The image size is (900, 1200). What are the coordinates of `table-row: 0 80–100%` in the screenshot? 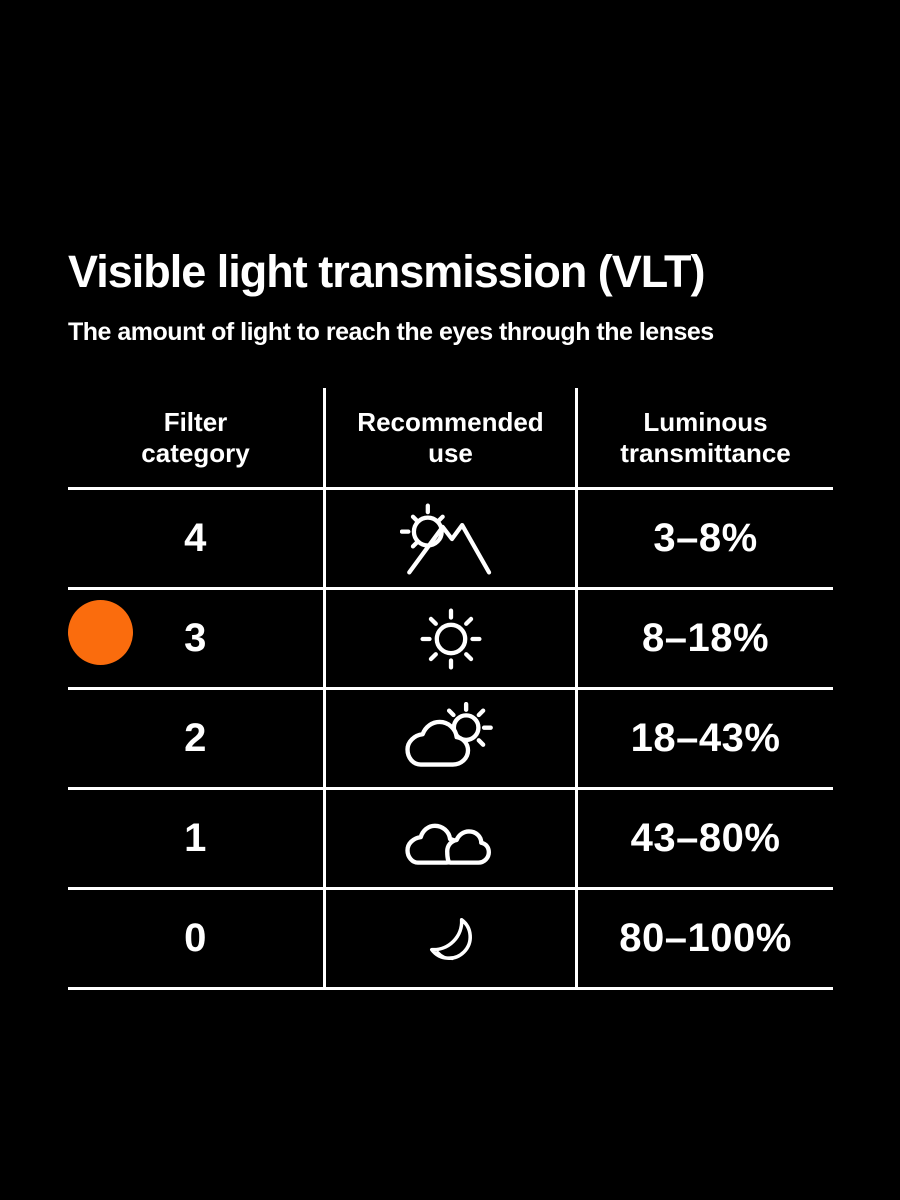 It's located at (450, 937).